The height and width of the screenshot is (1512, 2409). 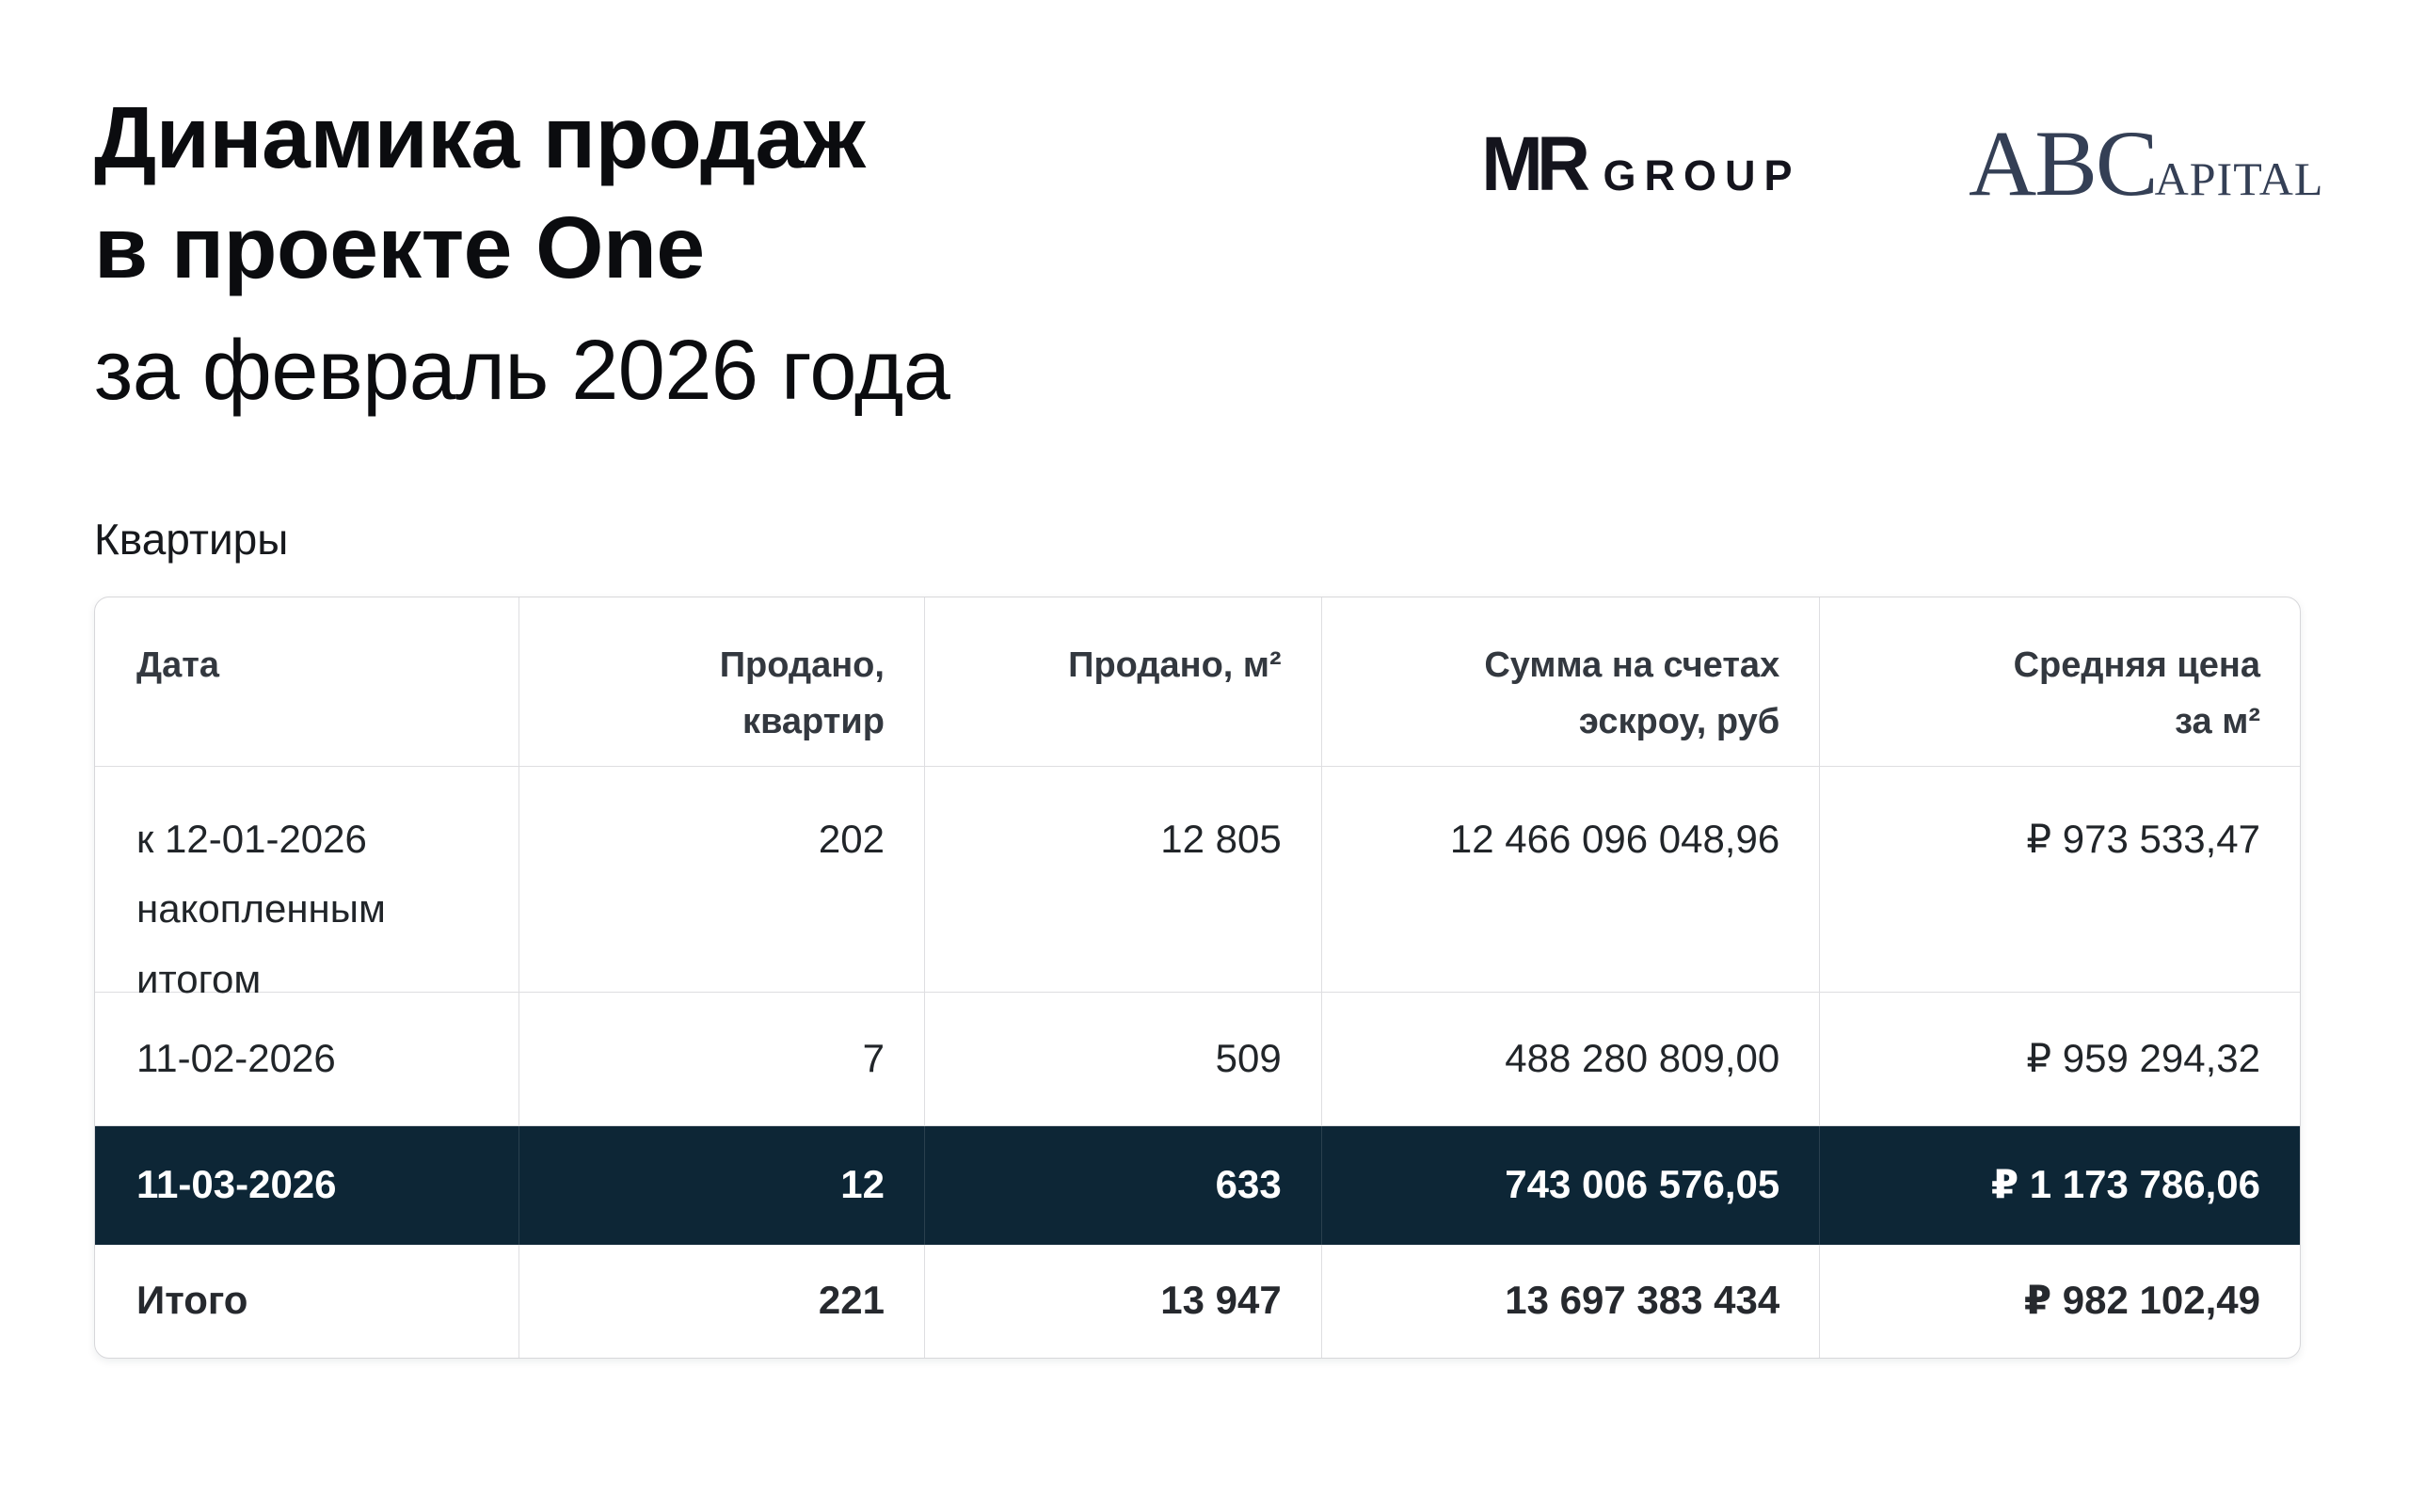 I want to click on header-text: Дата, so click(x=178, y=665).